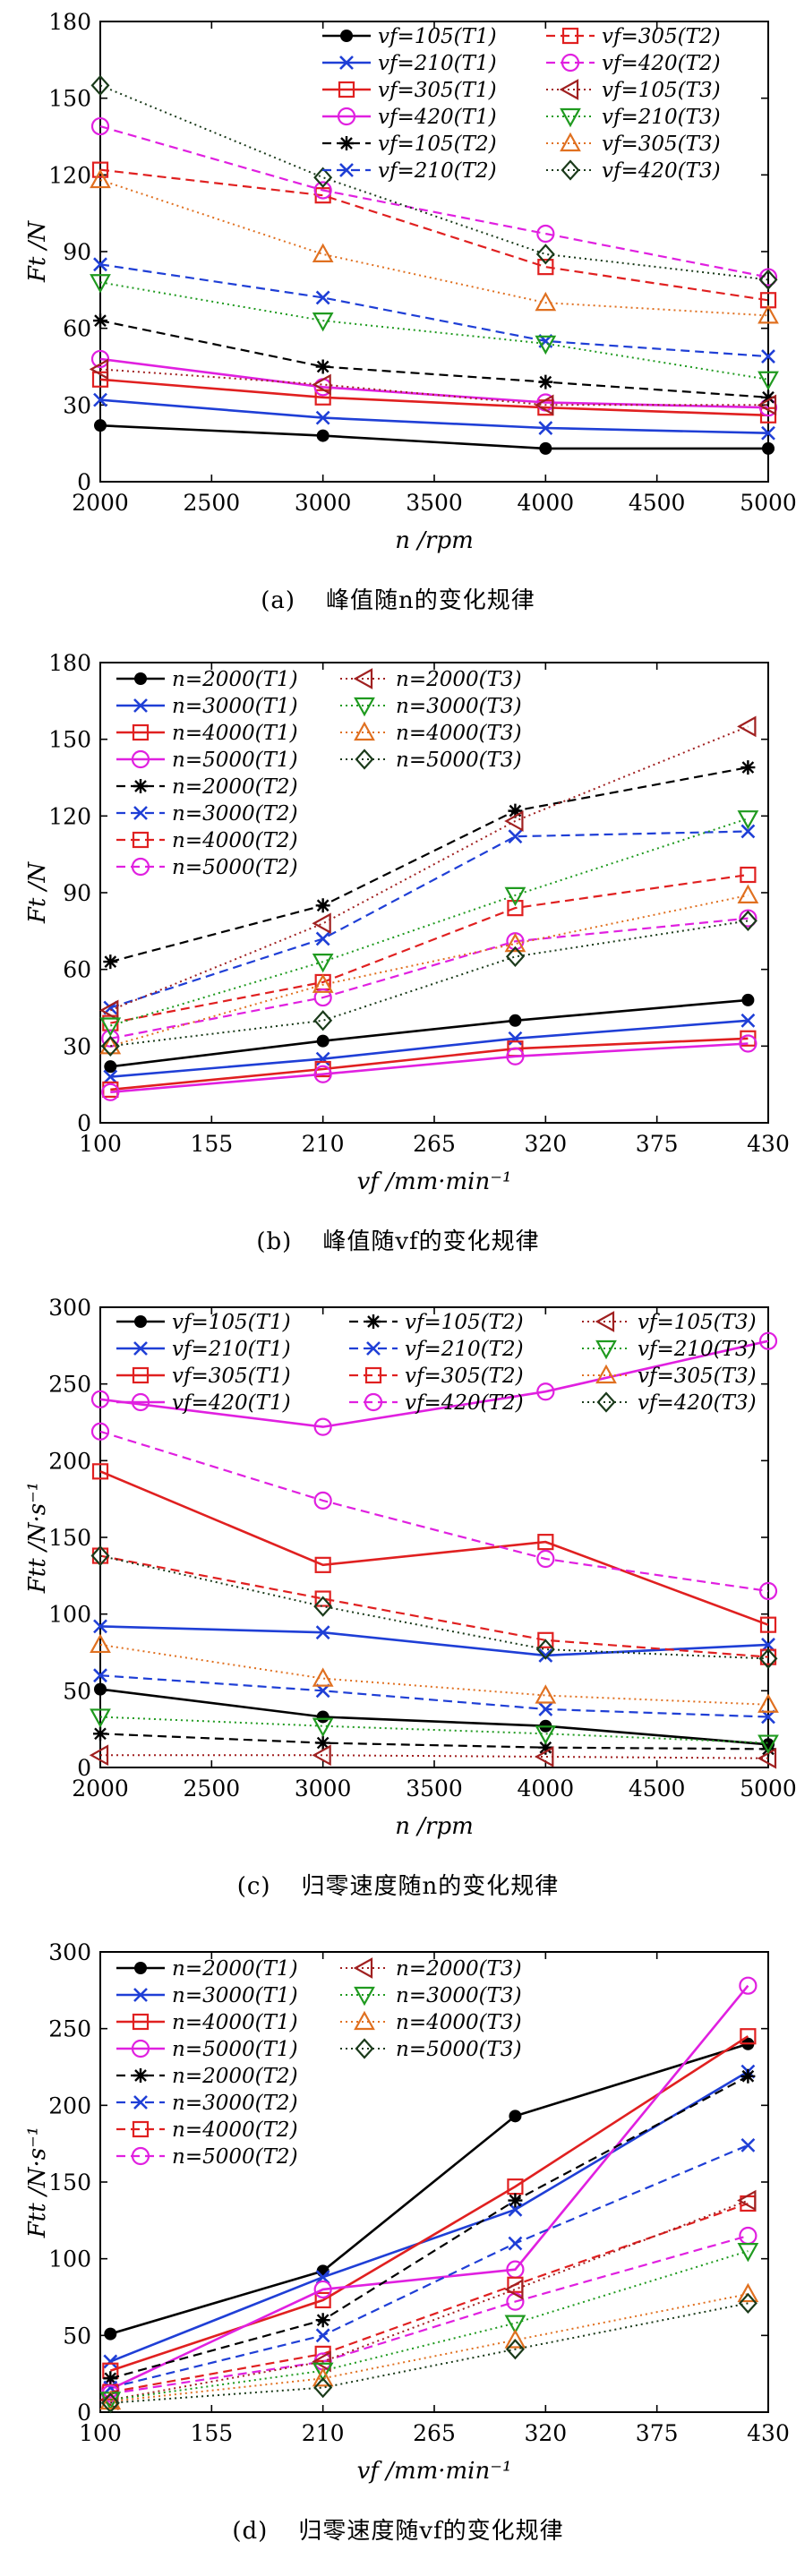 Image resolution: width=796 pixels, height=2576 pixels. Describe the element at coordinates (235, 761) in the screenshot. I see `legend-label: n=5000(T1)` at that location.